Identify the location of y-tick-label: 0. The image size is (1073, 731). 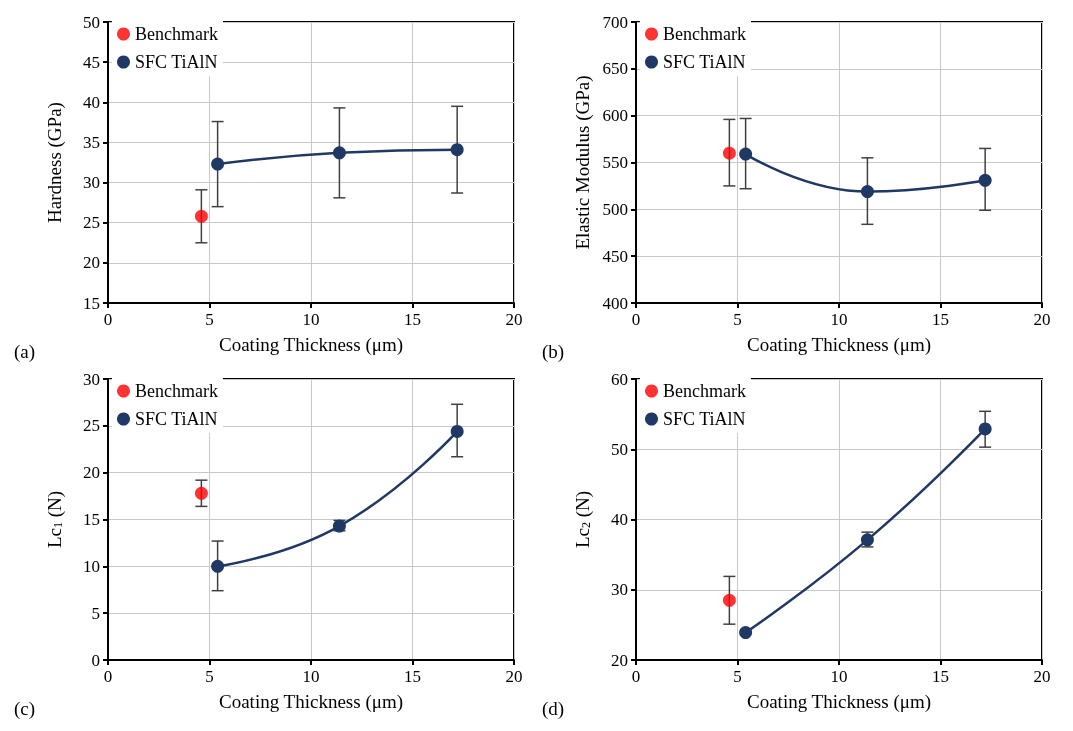
(95, 660).